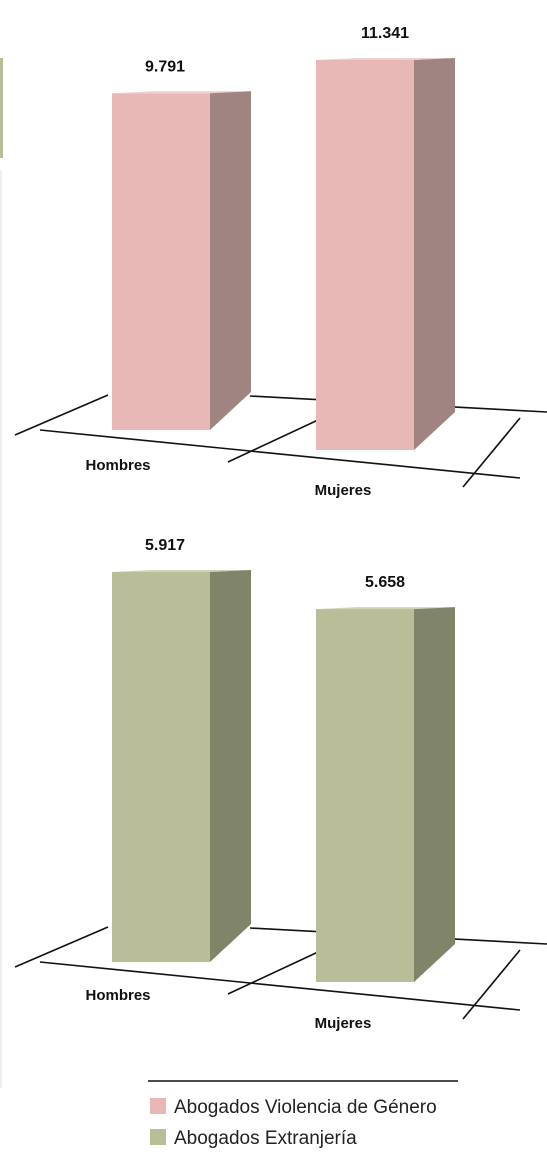 The image size is (547, 1160). What do you see at coordinates (385, 582) in the screenshot?
I see `data-label: 5.658` at bounding box center [385, 582].